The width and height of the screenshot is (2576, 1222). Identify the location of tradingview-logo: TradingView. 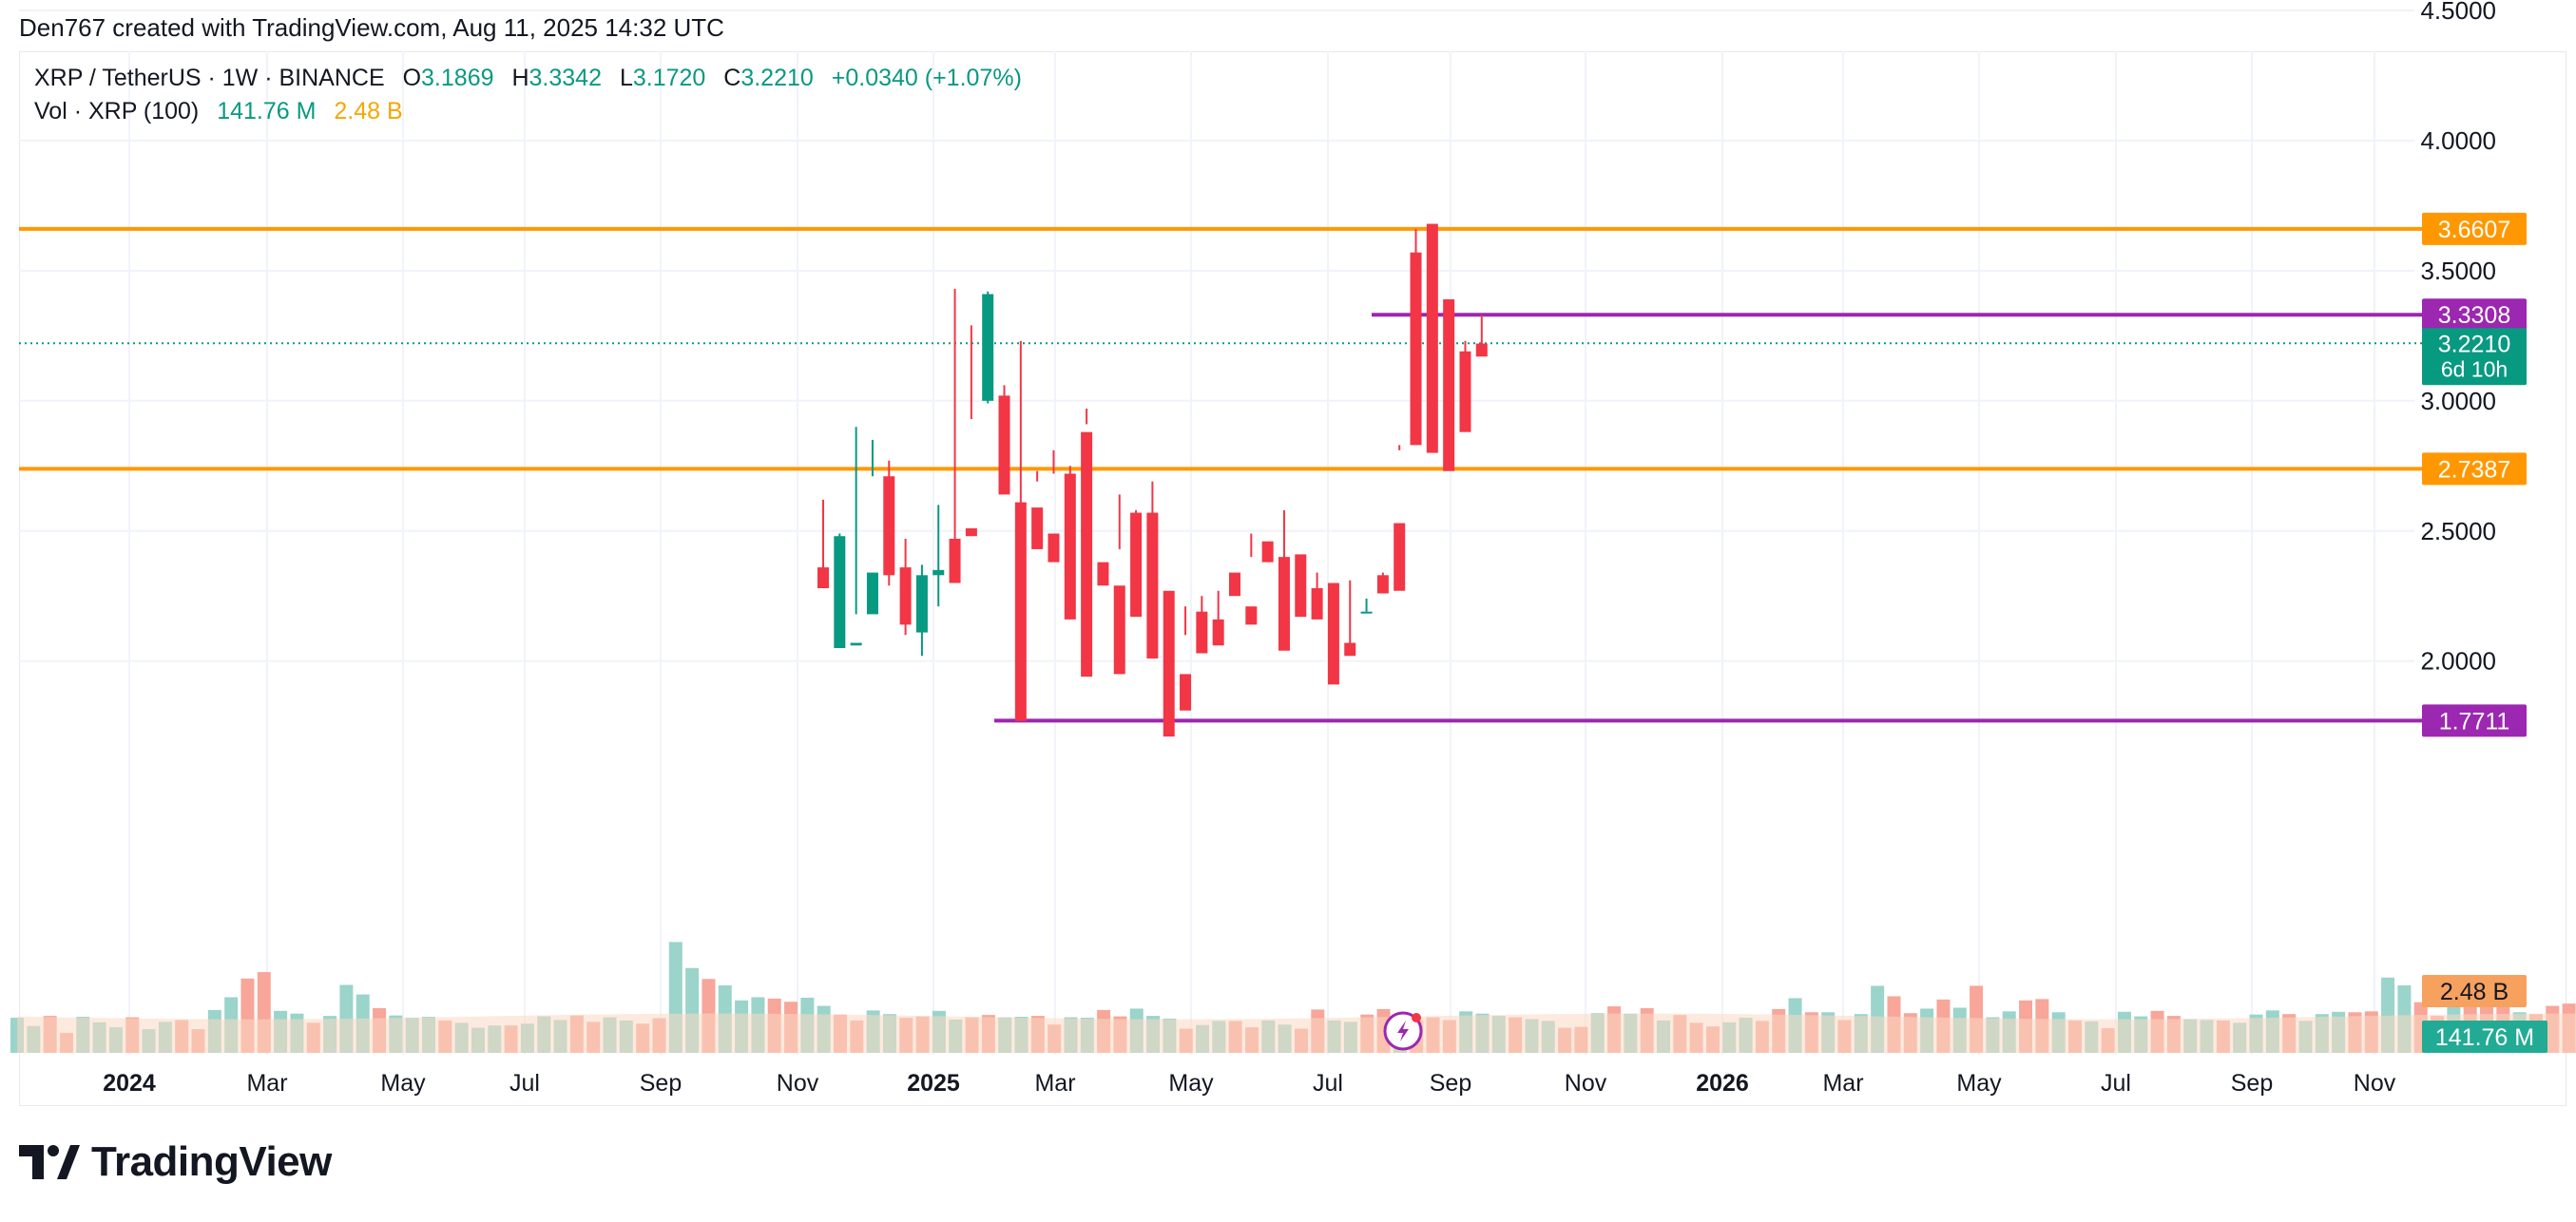
(176, 1162).